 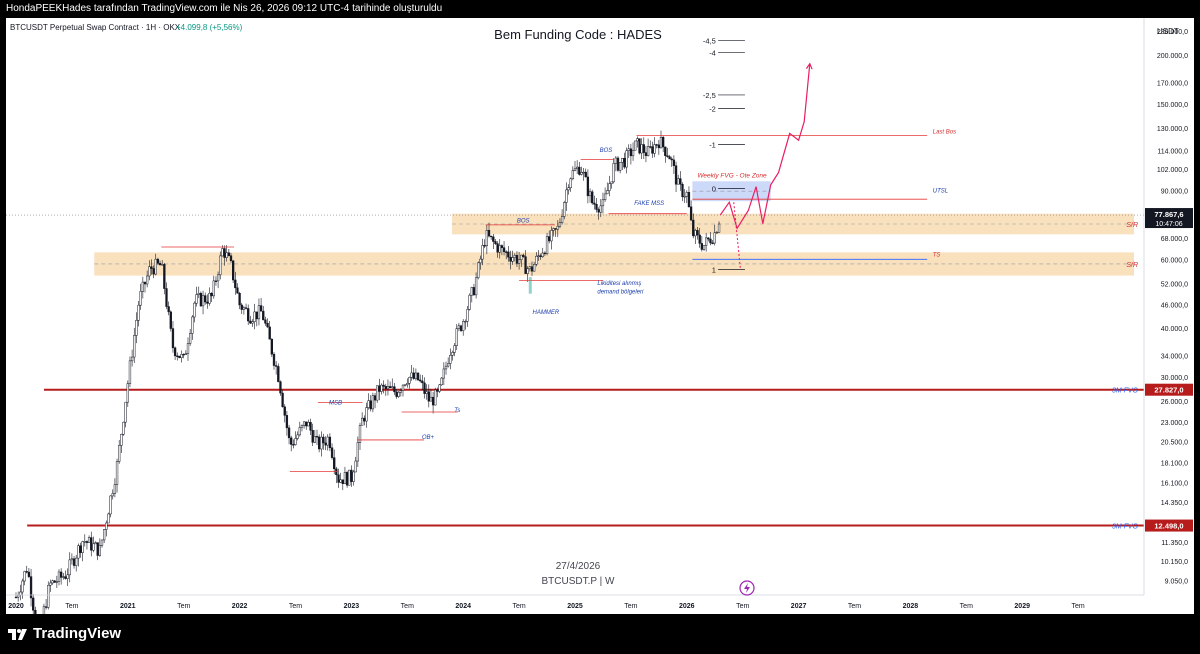 I want to click on annotation-7: demand bölgeleri, so click(x=620, y=293).